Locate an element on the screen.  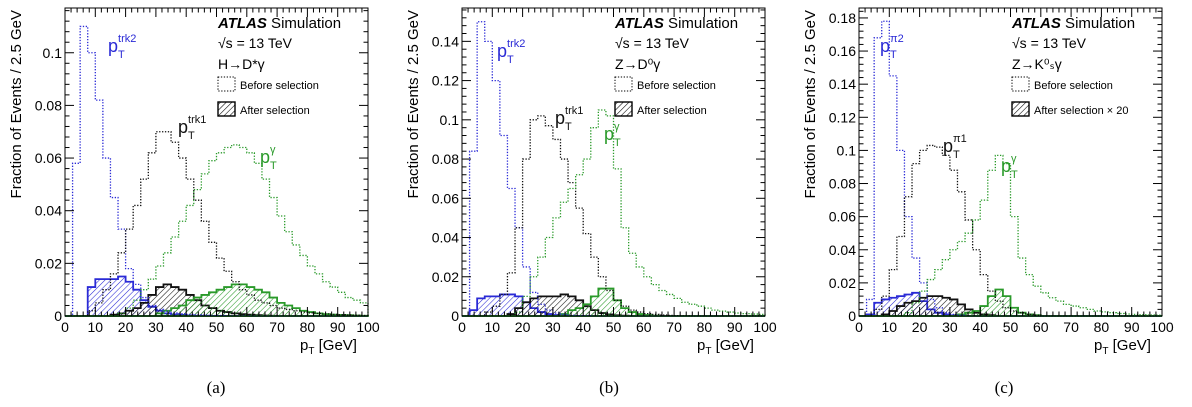
panel-b-caption: (b) is located at coordinates (609, 387).